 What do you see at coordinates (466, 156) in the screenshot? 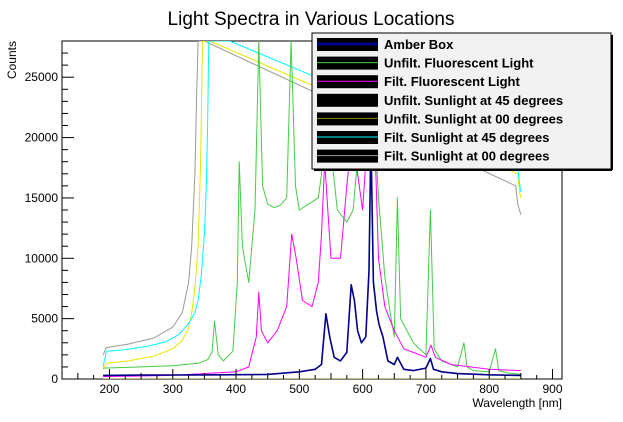
I see `legend-entry-label: Filt. Sunlight at 00 degrees` at bounding box center [466, 156].